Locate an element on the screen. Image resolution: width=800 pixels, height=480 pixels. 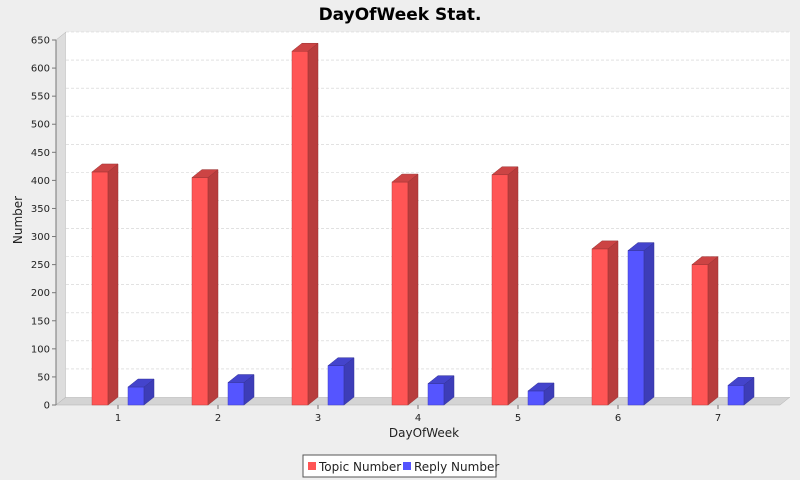
legend-box is located at coordinates (399, 466).